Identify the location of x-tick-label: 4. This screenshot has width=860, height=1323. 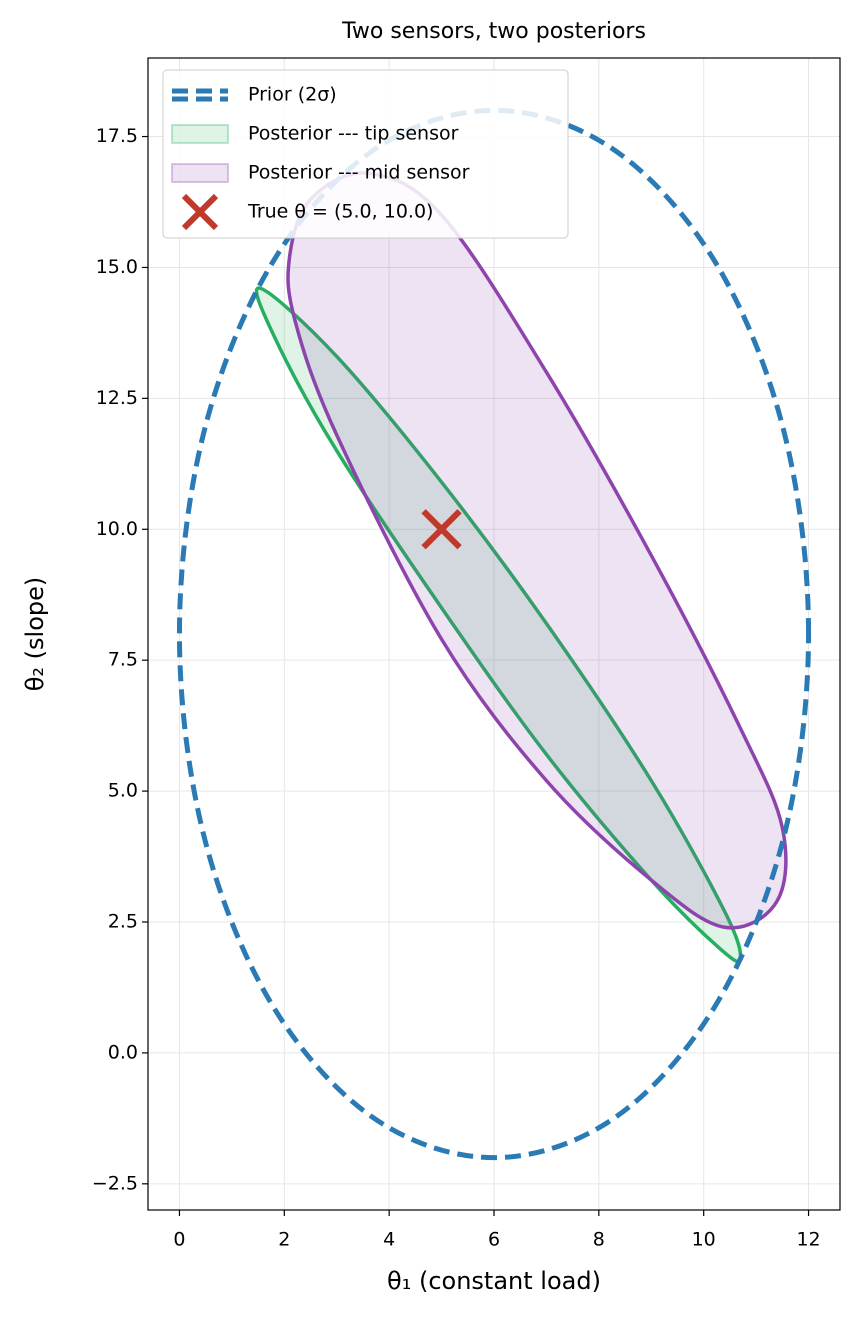
(389, 1240).